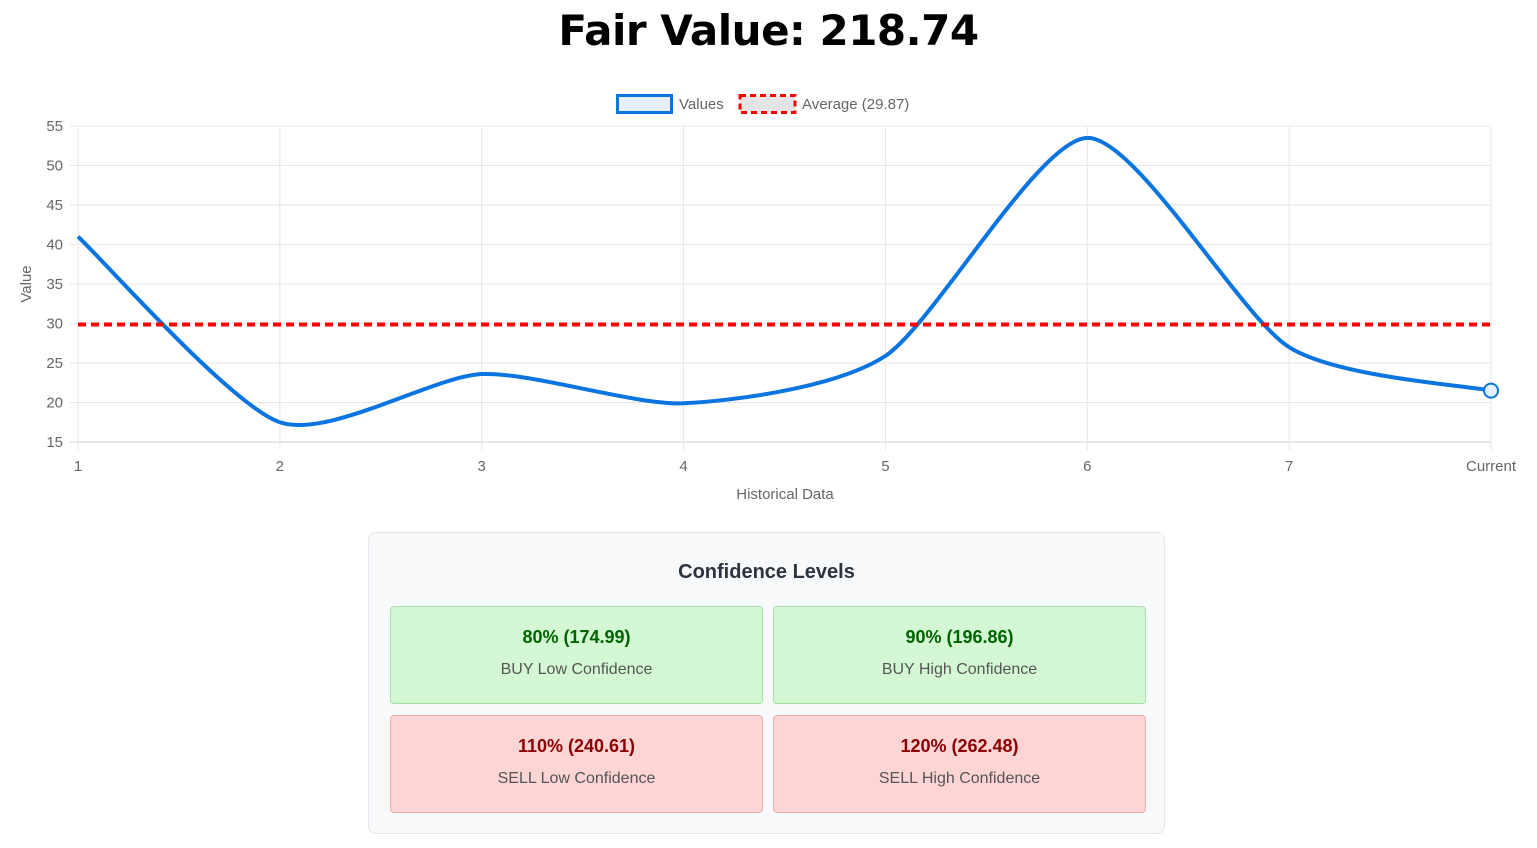 The width and height of the screenshot is (1537, 848). What do you see at coordinates (1087, 466) in the screenshot?
I see `x-tick-label: 6` at bounding box center [1087, 466].